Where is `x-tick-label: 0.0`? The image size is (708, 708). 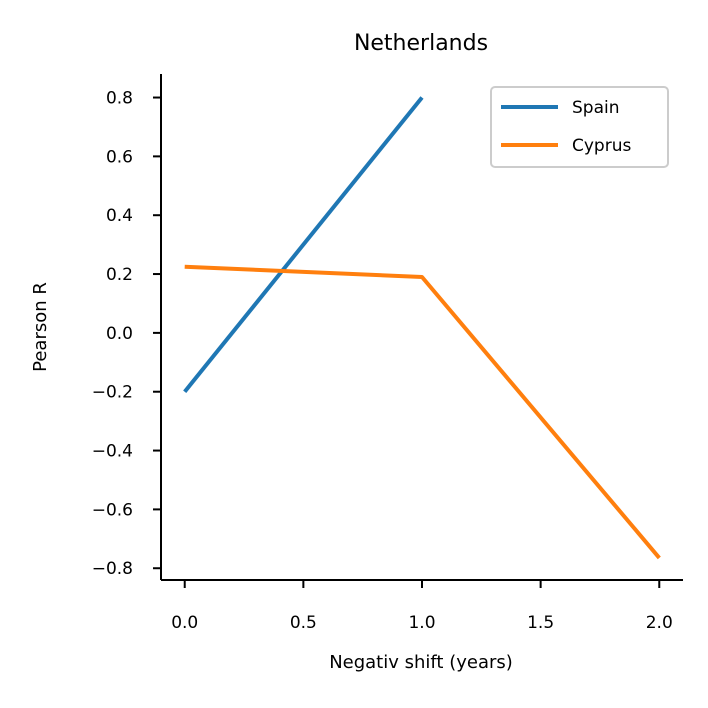
x-tick-label: 0.0 is located at coordinates (184, 623).